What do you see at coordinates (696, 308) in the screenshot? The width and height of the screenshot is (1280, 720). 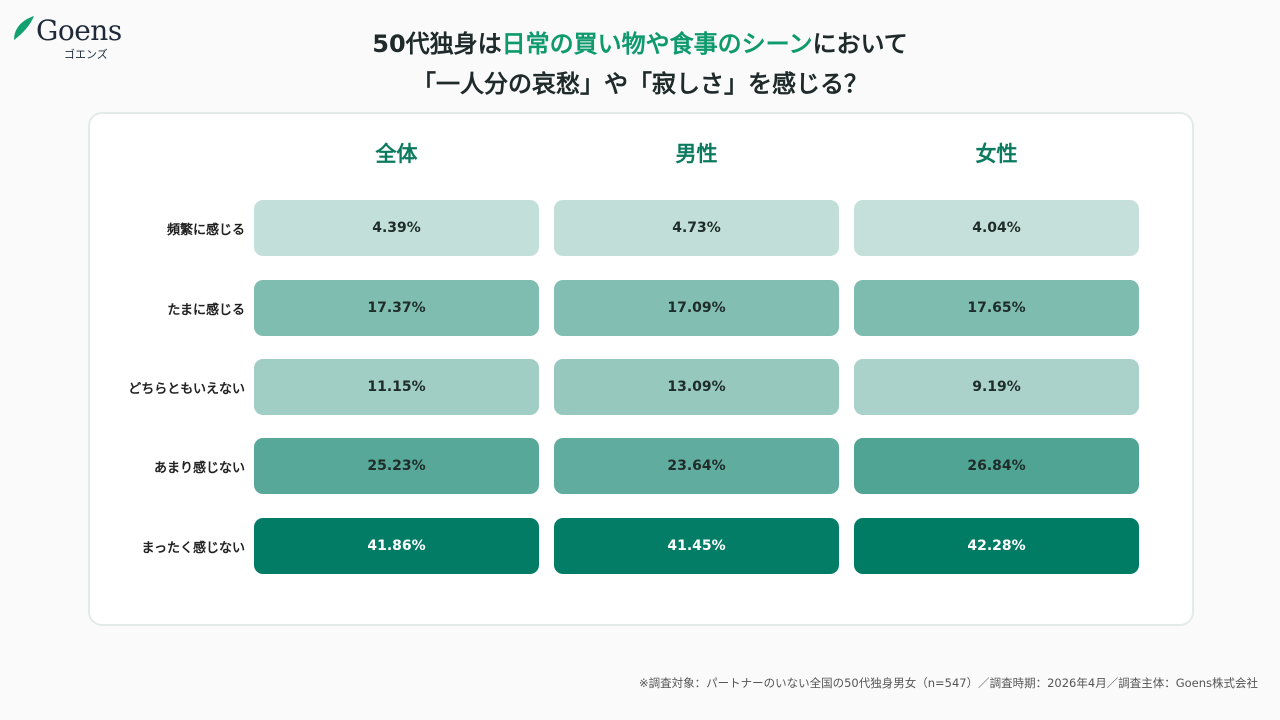 I see `heatmap-cell: 17.09%` at bounding box center [696, 308].